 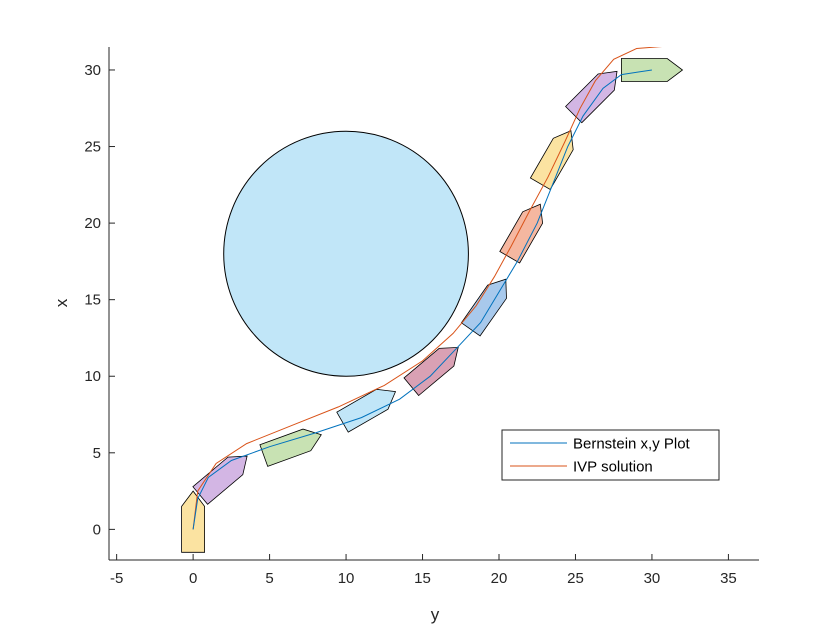 What do you see at coordinates (97, 529) in the screenshot?
I see `y-tick-label: 0` at bounding box center [97, 529].